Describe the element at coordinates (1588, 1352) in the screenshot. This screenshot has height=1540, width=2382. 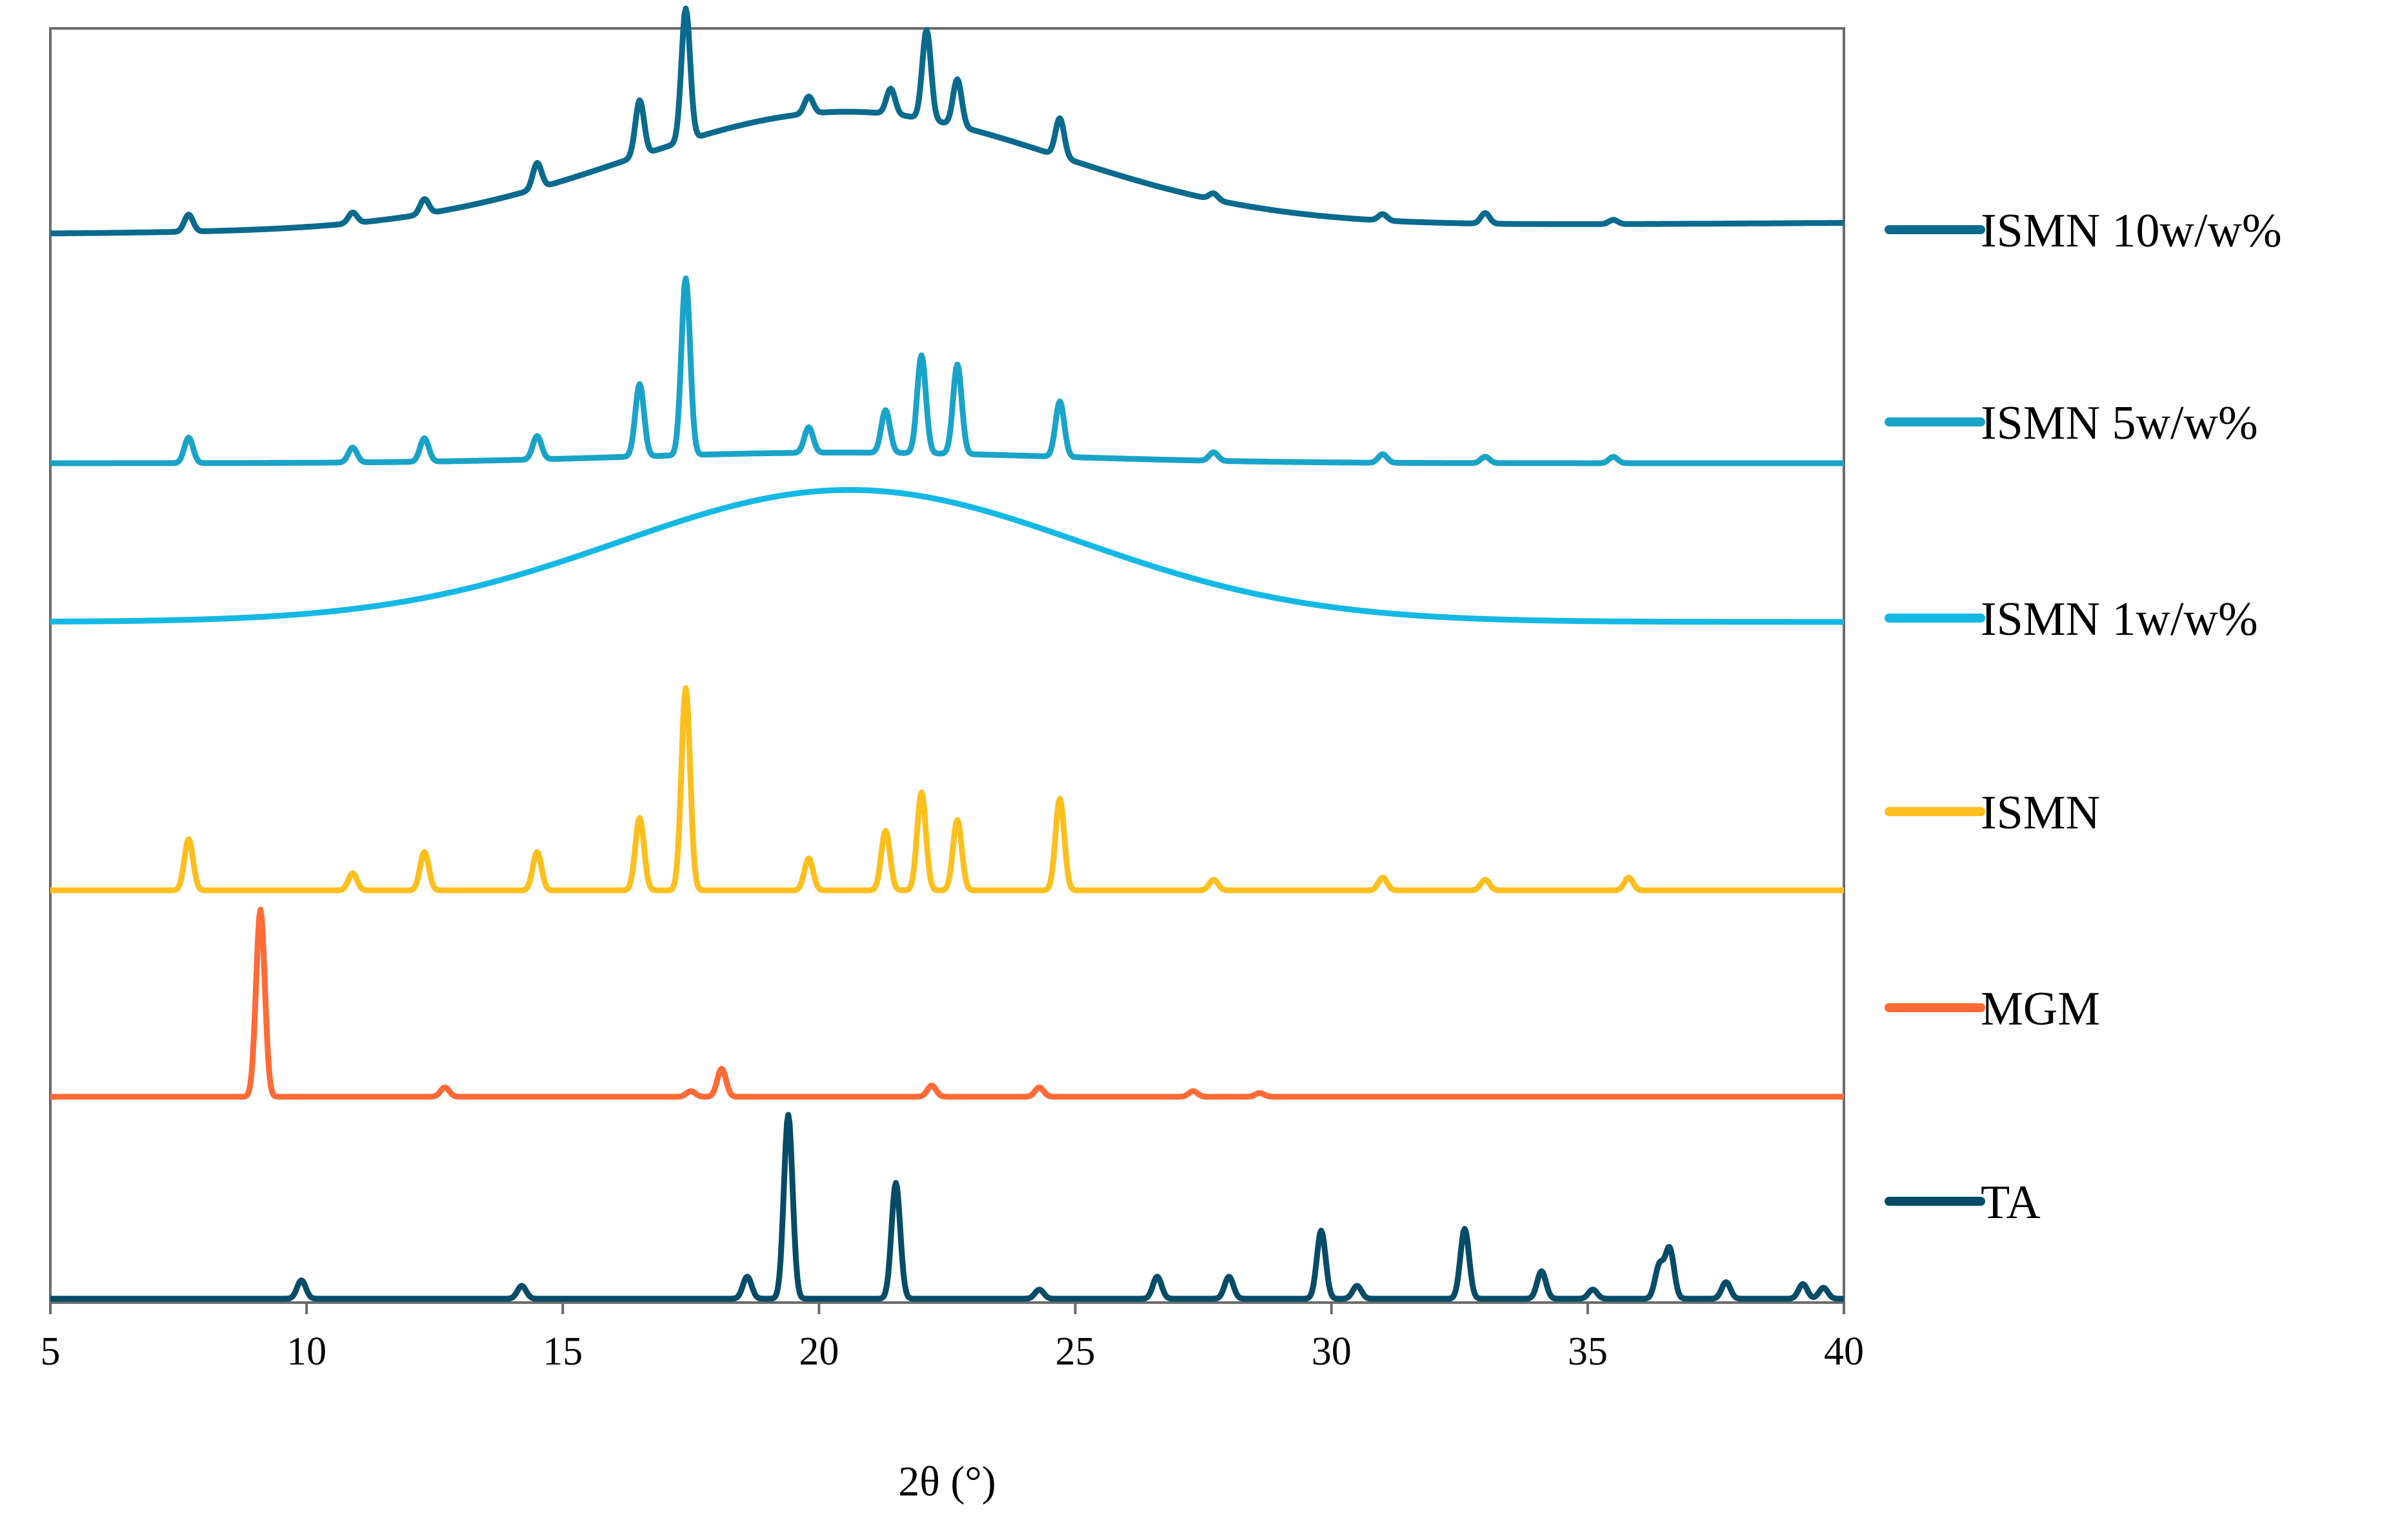
I see `x-tick-label-35: 35` at that location.